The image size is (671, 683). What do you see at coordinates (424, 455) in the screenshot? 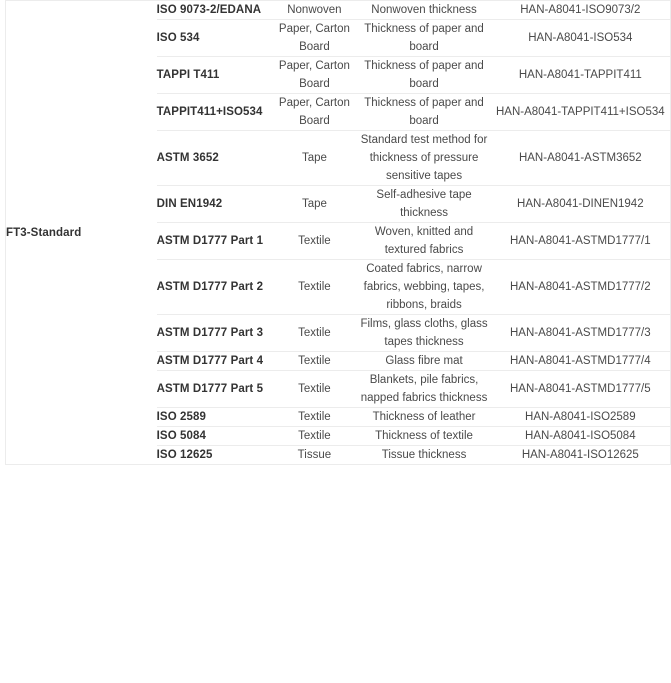
I see `cell-application: Tissue thickness` at bounding box center [424, 455].